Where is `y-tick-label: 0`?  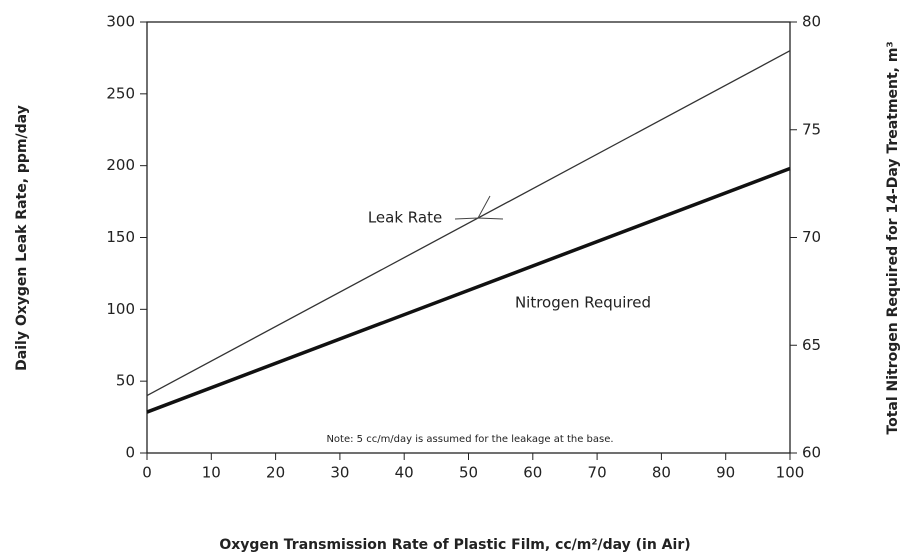 y-tick-label: 0 is located at coordinates (130, 453).